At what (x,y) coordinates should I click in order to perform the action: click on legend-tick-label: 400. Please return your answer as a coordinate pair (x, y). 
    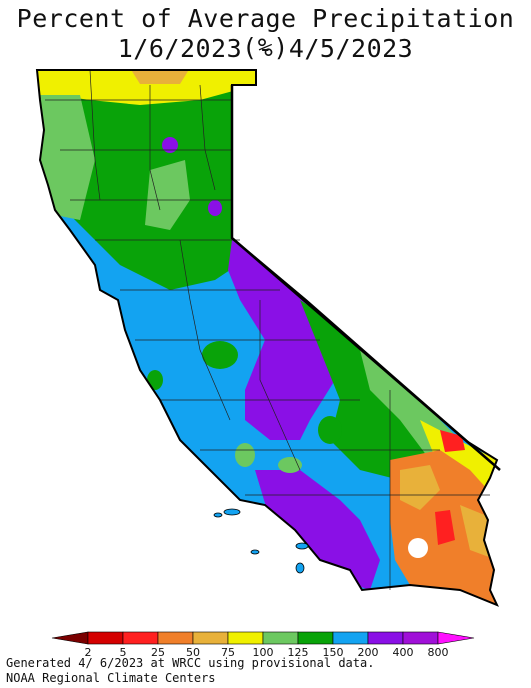
    Looking at the image, I should click on (403, 652).